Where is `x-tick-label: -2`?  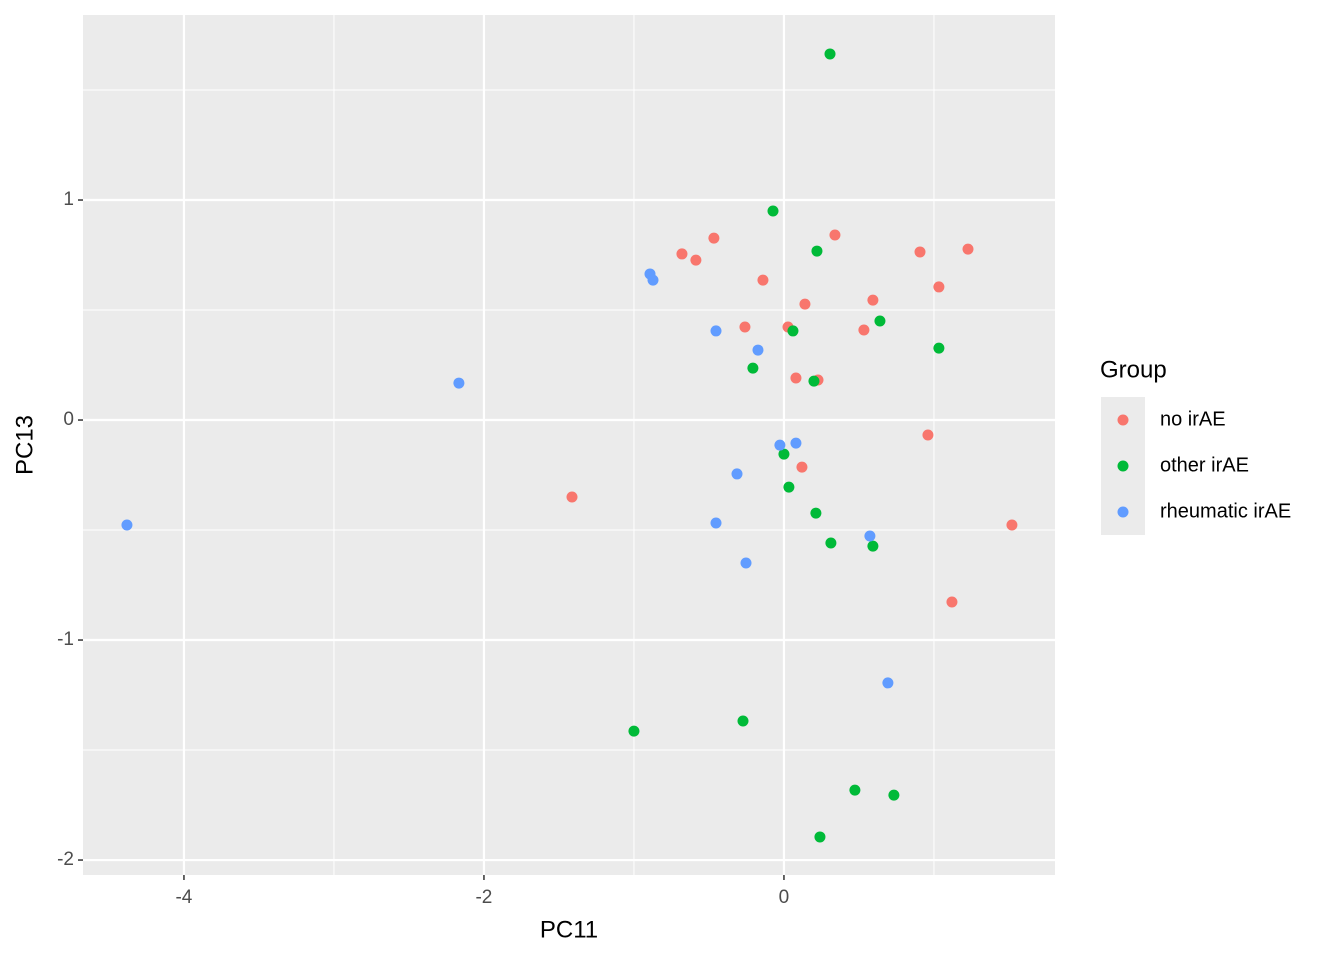
x-tick-label: -2 is located at coordinates (483, 897).